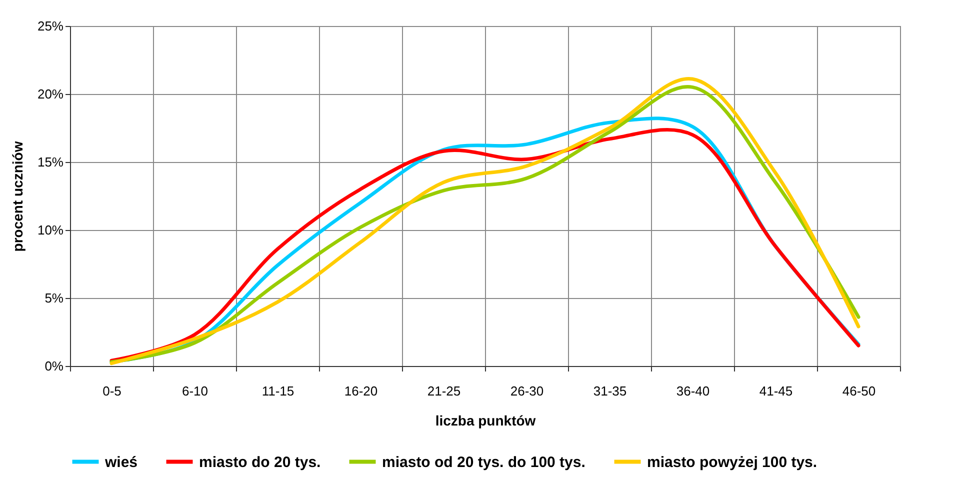 The image size is (956, 495). Describe the element at coordinates (527, 391) in the screenshot. I see `x-tick-label: 26-30` at that location.